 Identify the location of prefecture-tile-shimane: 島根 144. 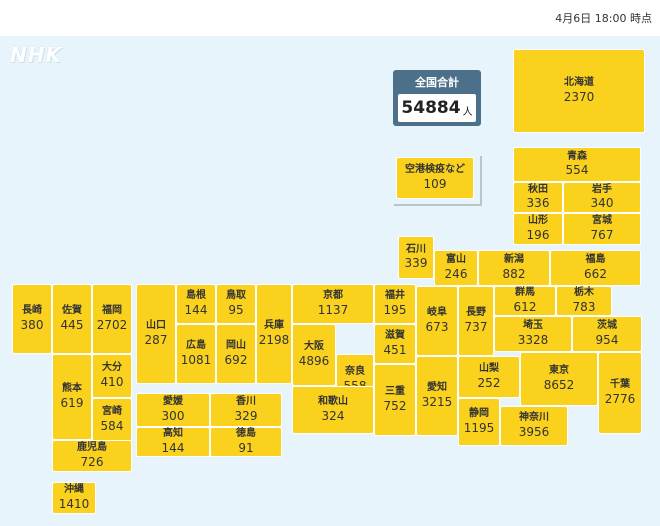
(196, 304).